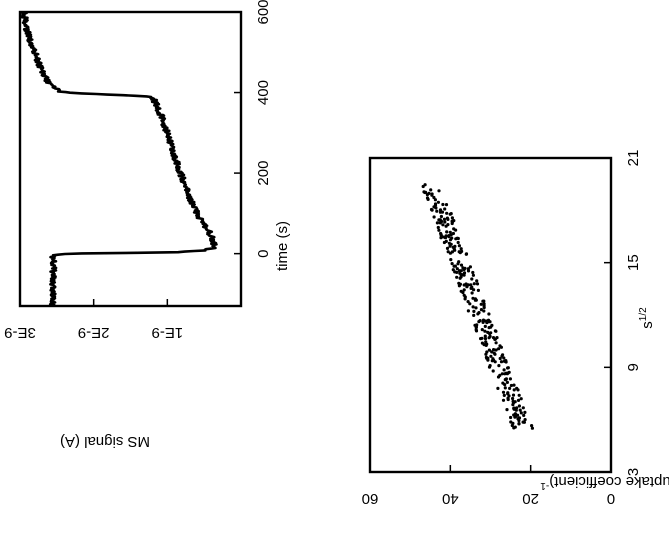  What do you see at coordinates (370, 498) in the screenshot?
I see `uptake-y-tick-label: 60` at bounding box center [370, 498].